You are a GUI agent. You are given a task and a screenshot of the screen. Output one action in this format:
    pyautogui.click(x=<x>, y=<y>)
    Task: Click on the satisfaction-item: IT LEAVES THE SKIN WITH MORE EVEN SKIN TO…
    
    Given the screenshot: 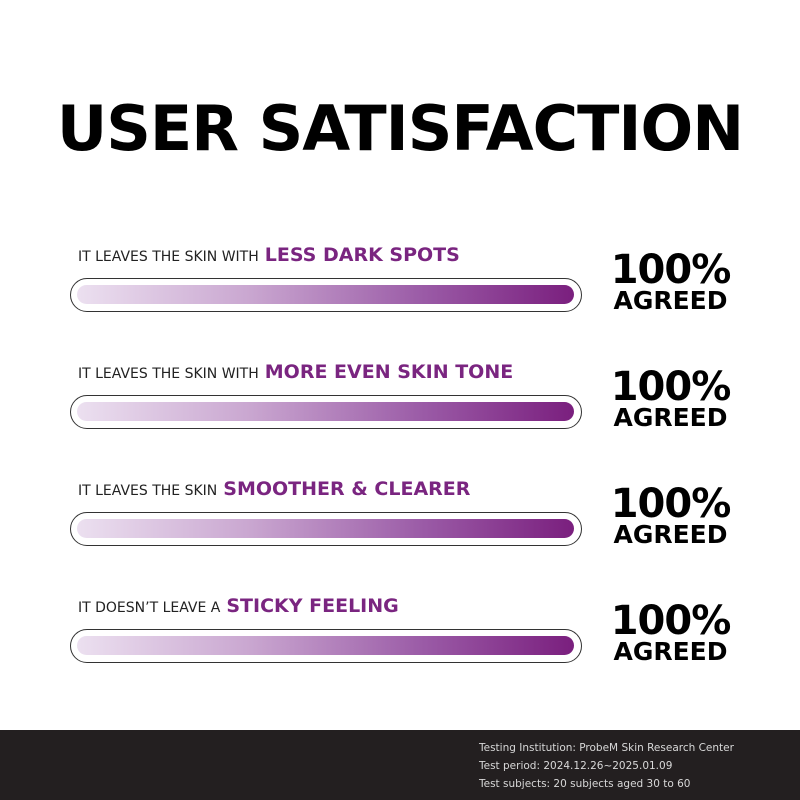 What is the action you would take?
    pyautogui.click(x=405, y=397)
    